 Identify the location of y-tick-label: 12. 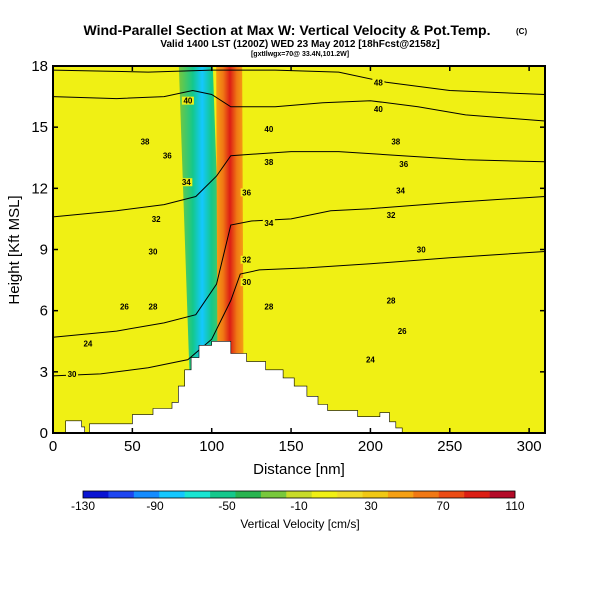
(39, 188).